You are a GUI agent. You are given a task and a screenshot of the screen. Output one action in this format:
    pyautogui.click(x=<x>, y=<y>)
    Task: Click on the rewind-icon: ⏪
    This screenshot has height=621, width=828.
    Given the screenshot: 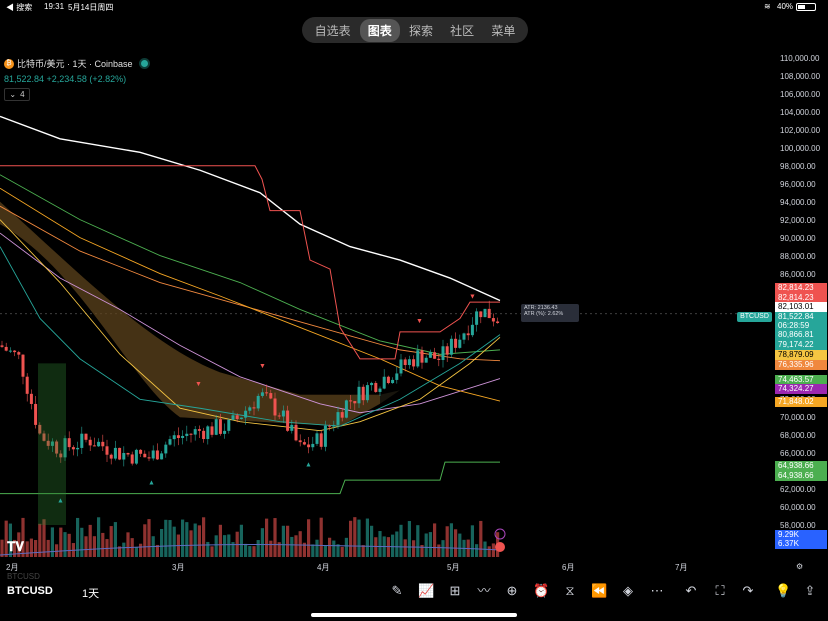 What is the action you would take?
    pyautogui.click(x=599, y=590)
    